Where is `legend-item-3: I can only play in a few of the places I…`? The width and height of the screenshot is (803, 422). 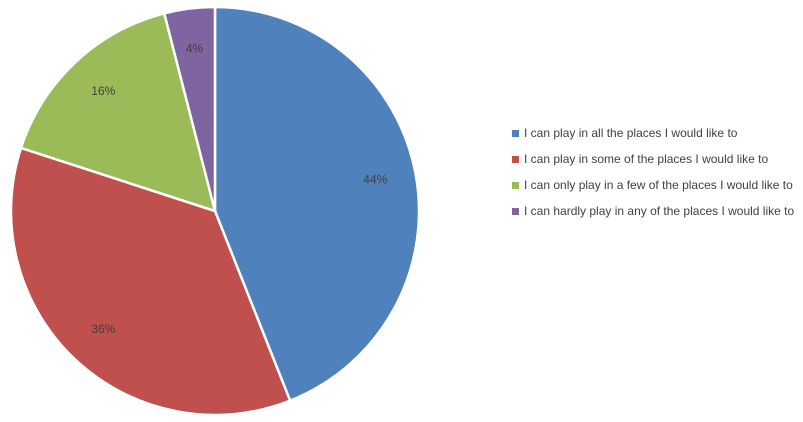
legend-item-3: I can only play in a few of the places I… is located at coordinates (657, 185).